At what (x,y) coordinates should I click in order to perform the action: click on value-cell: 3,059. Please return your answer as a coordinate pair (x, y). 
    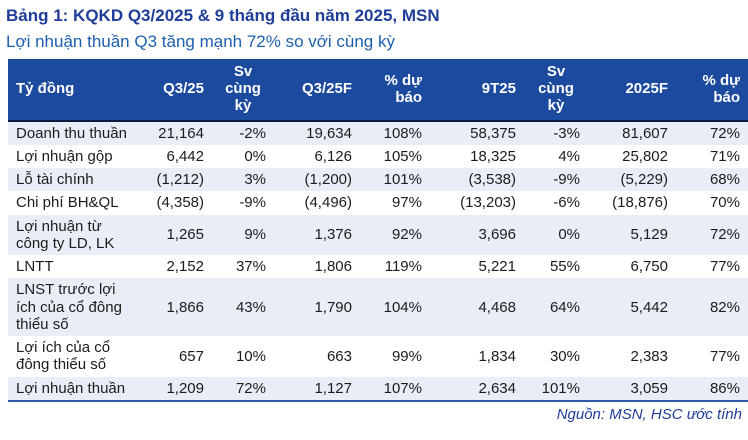
    Looking at the image, I should click on (632, 389).